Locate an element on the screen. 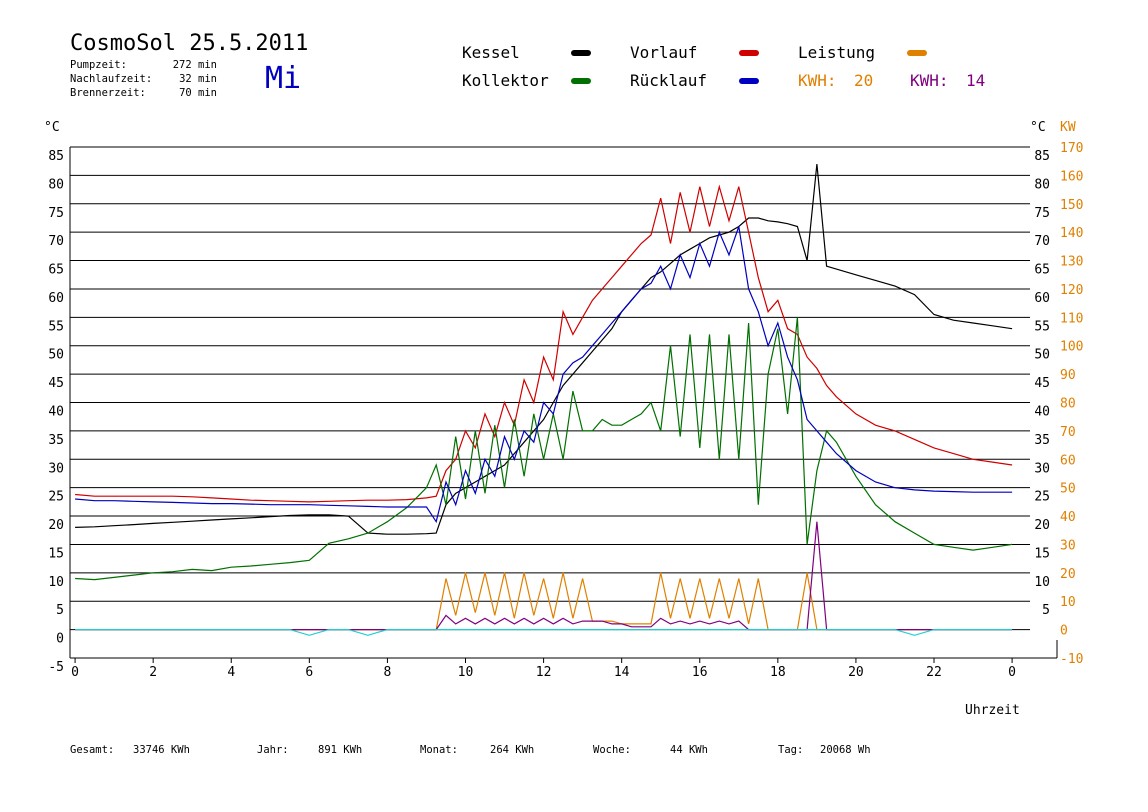 The width and height of the screenshot is (1148, 812). y2-tick-label: 170 is located at coordinates (1071, 148).